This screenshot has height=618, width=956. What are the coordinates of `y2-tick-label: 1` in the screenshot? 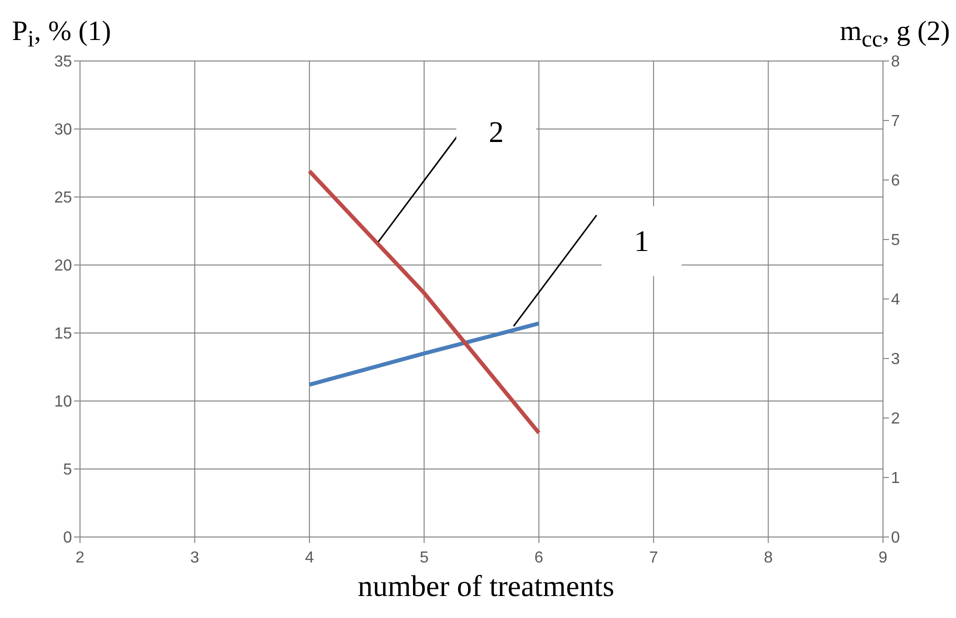 It's located at (895, 479).